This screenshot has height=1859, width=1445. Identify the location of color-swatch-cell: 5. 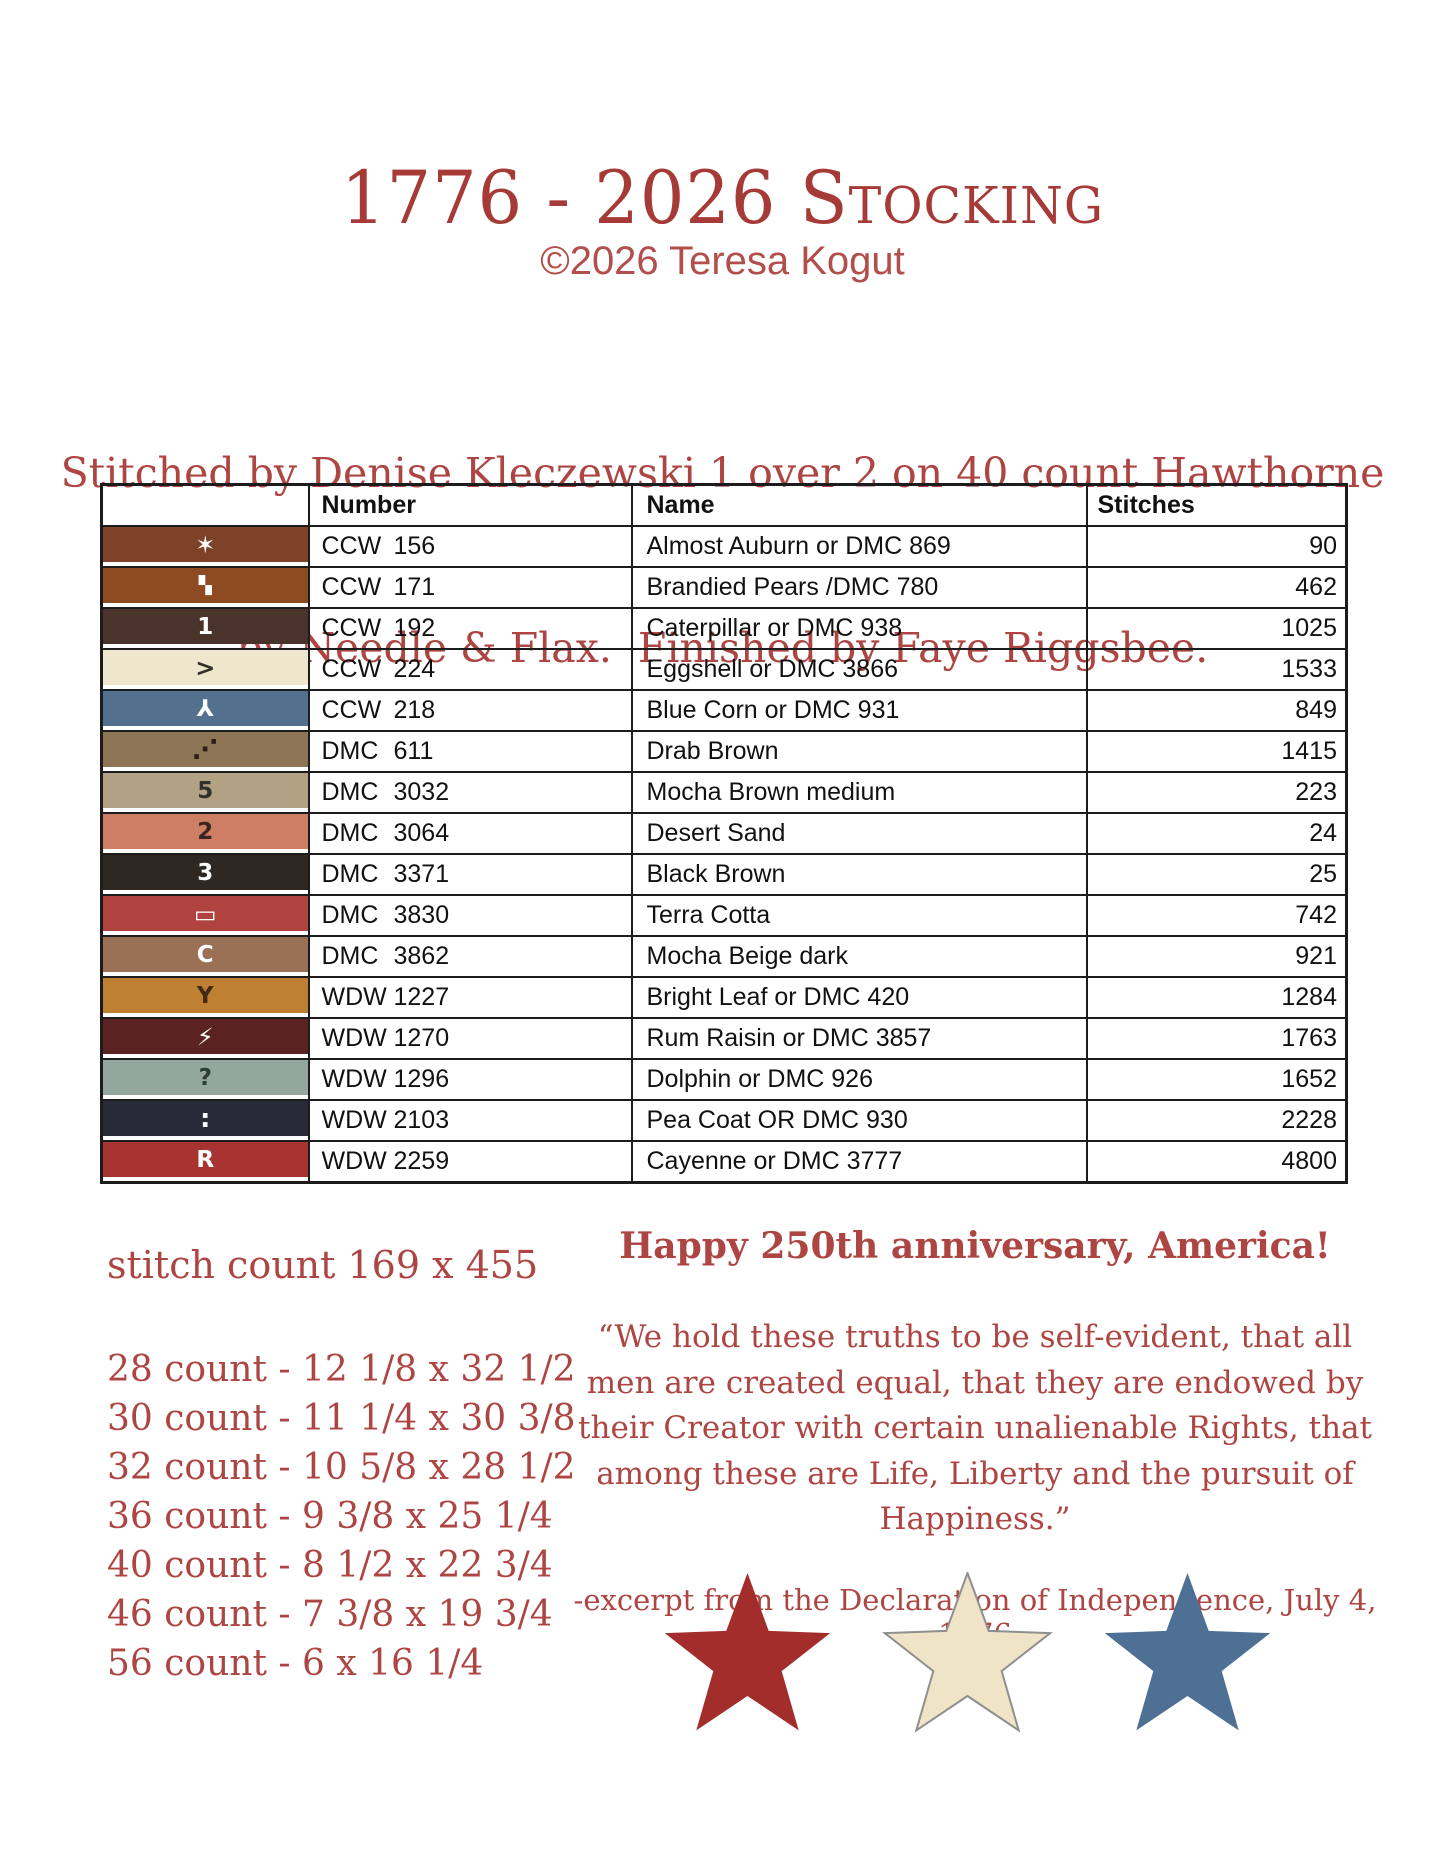
(205, 792).